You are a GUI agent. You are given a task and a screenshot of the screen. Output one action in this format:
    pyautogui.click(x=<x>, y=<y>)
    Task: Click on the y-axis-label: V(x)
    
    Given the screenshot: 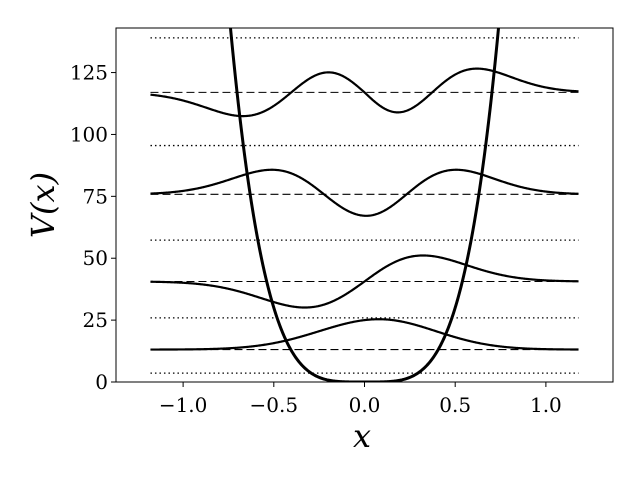 What is the action you would take?
    pyautogui.click(x=43, y=205)
    